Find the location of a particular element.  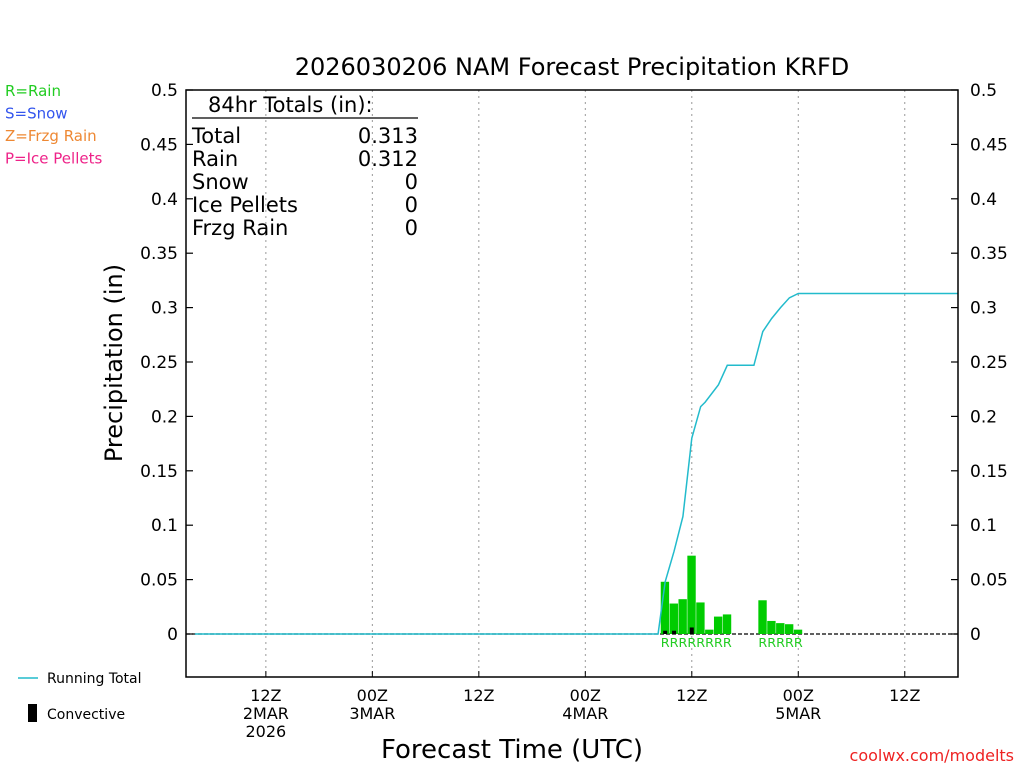

series-legend: Running Total Convective is located at coordinates (80, 697).